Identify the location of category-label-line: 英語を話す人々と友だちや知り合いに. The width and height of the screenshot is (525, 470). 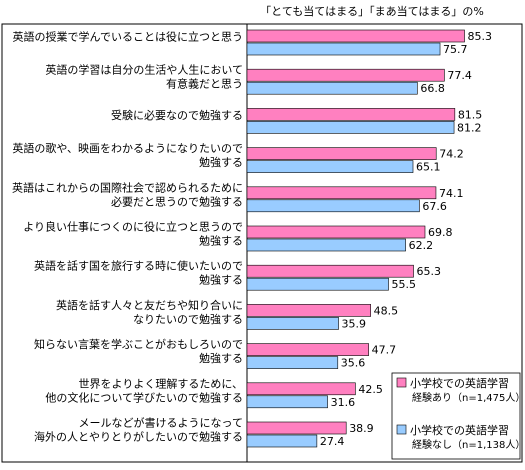
(149, 305).